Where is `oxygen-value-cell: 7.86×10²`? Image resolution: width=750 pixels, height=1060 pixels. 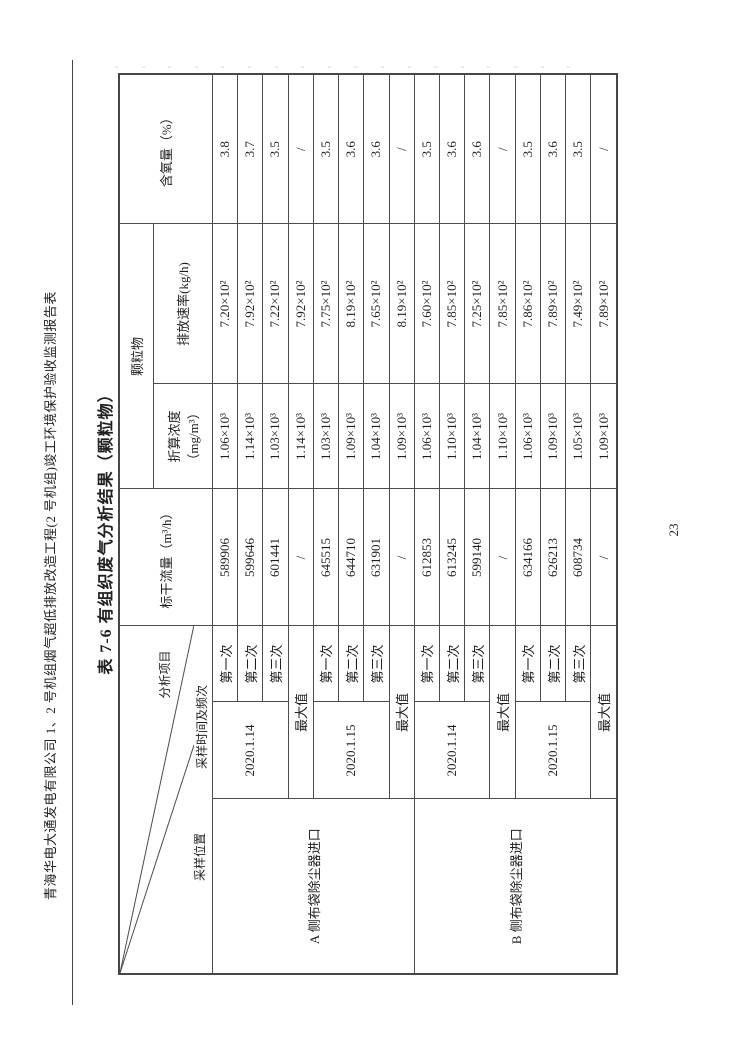
oxygen-value-cell: 7.86×10² is located at coordinates (528, 303).